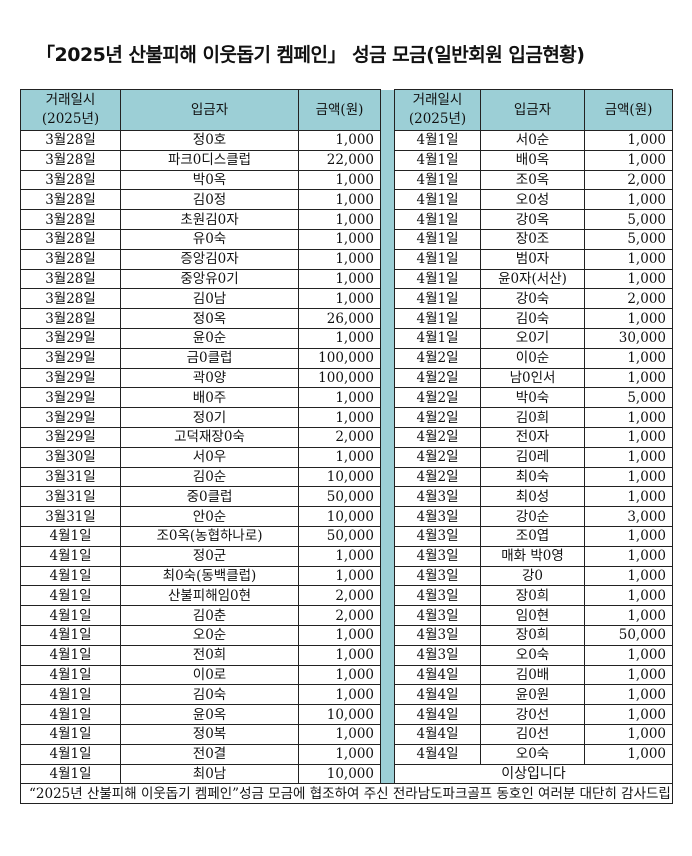  What do you see at coordinates (532, 477) in the screenshot?
I see `depositor-name: 최0숙` at bounding box center [532, 477].